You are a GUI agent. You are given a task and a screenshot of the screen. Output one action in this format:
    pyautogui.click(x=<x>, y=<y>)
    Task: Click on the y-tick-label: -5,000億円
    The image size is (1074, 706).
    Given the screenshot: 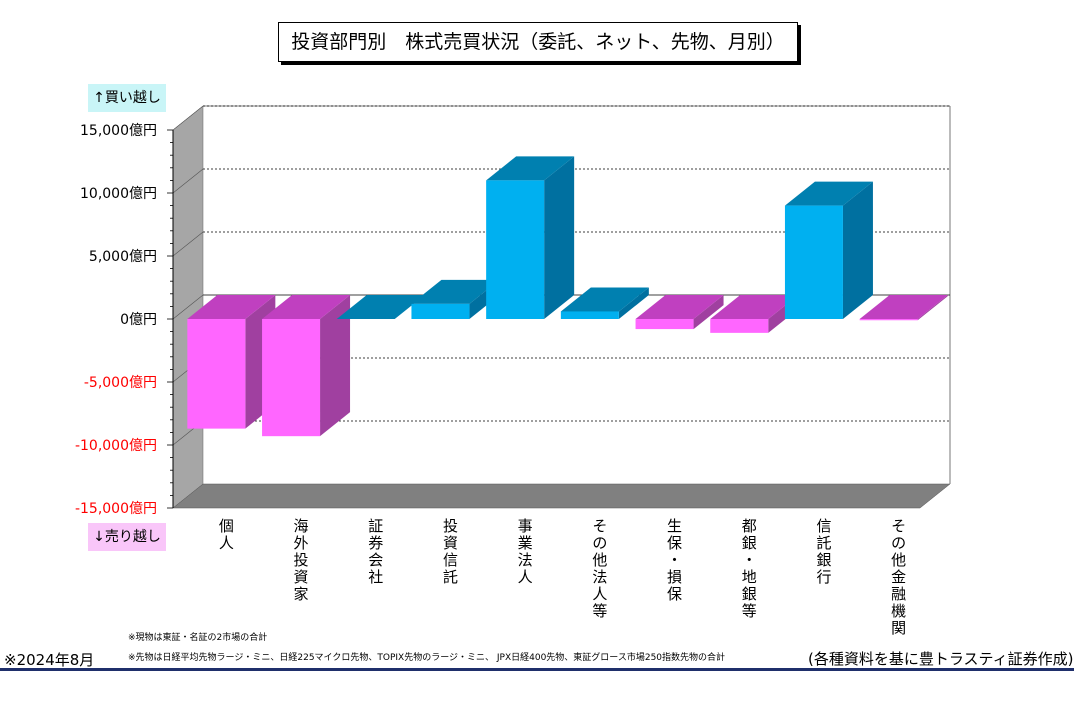 What is the action you would take?
    pyautogui.click(x=120, y=383)
    